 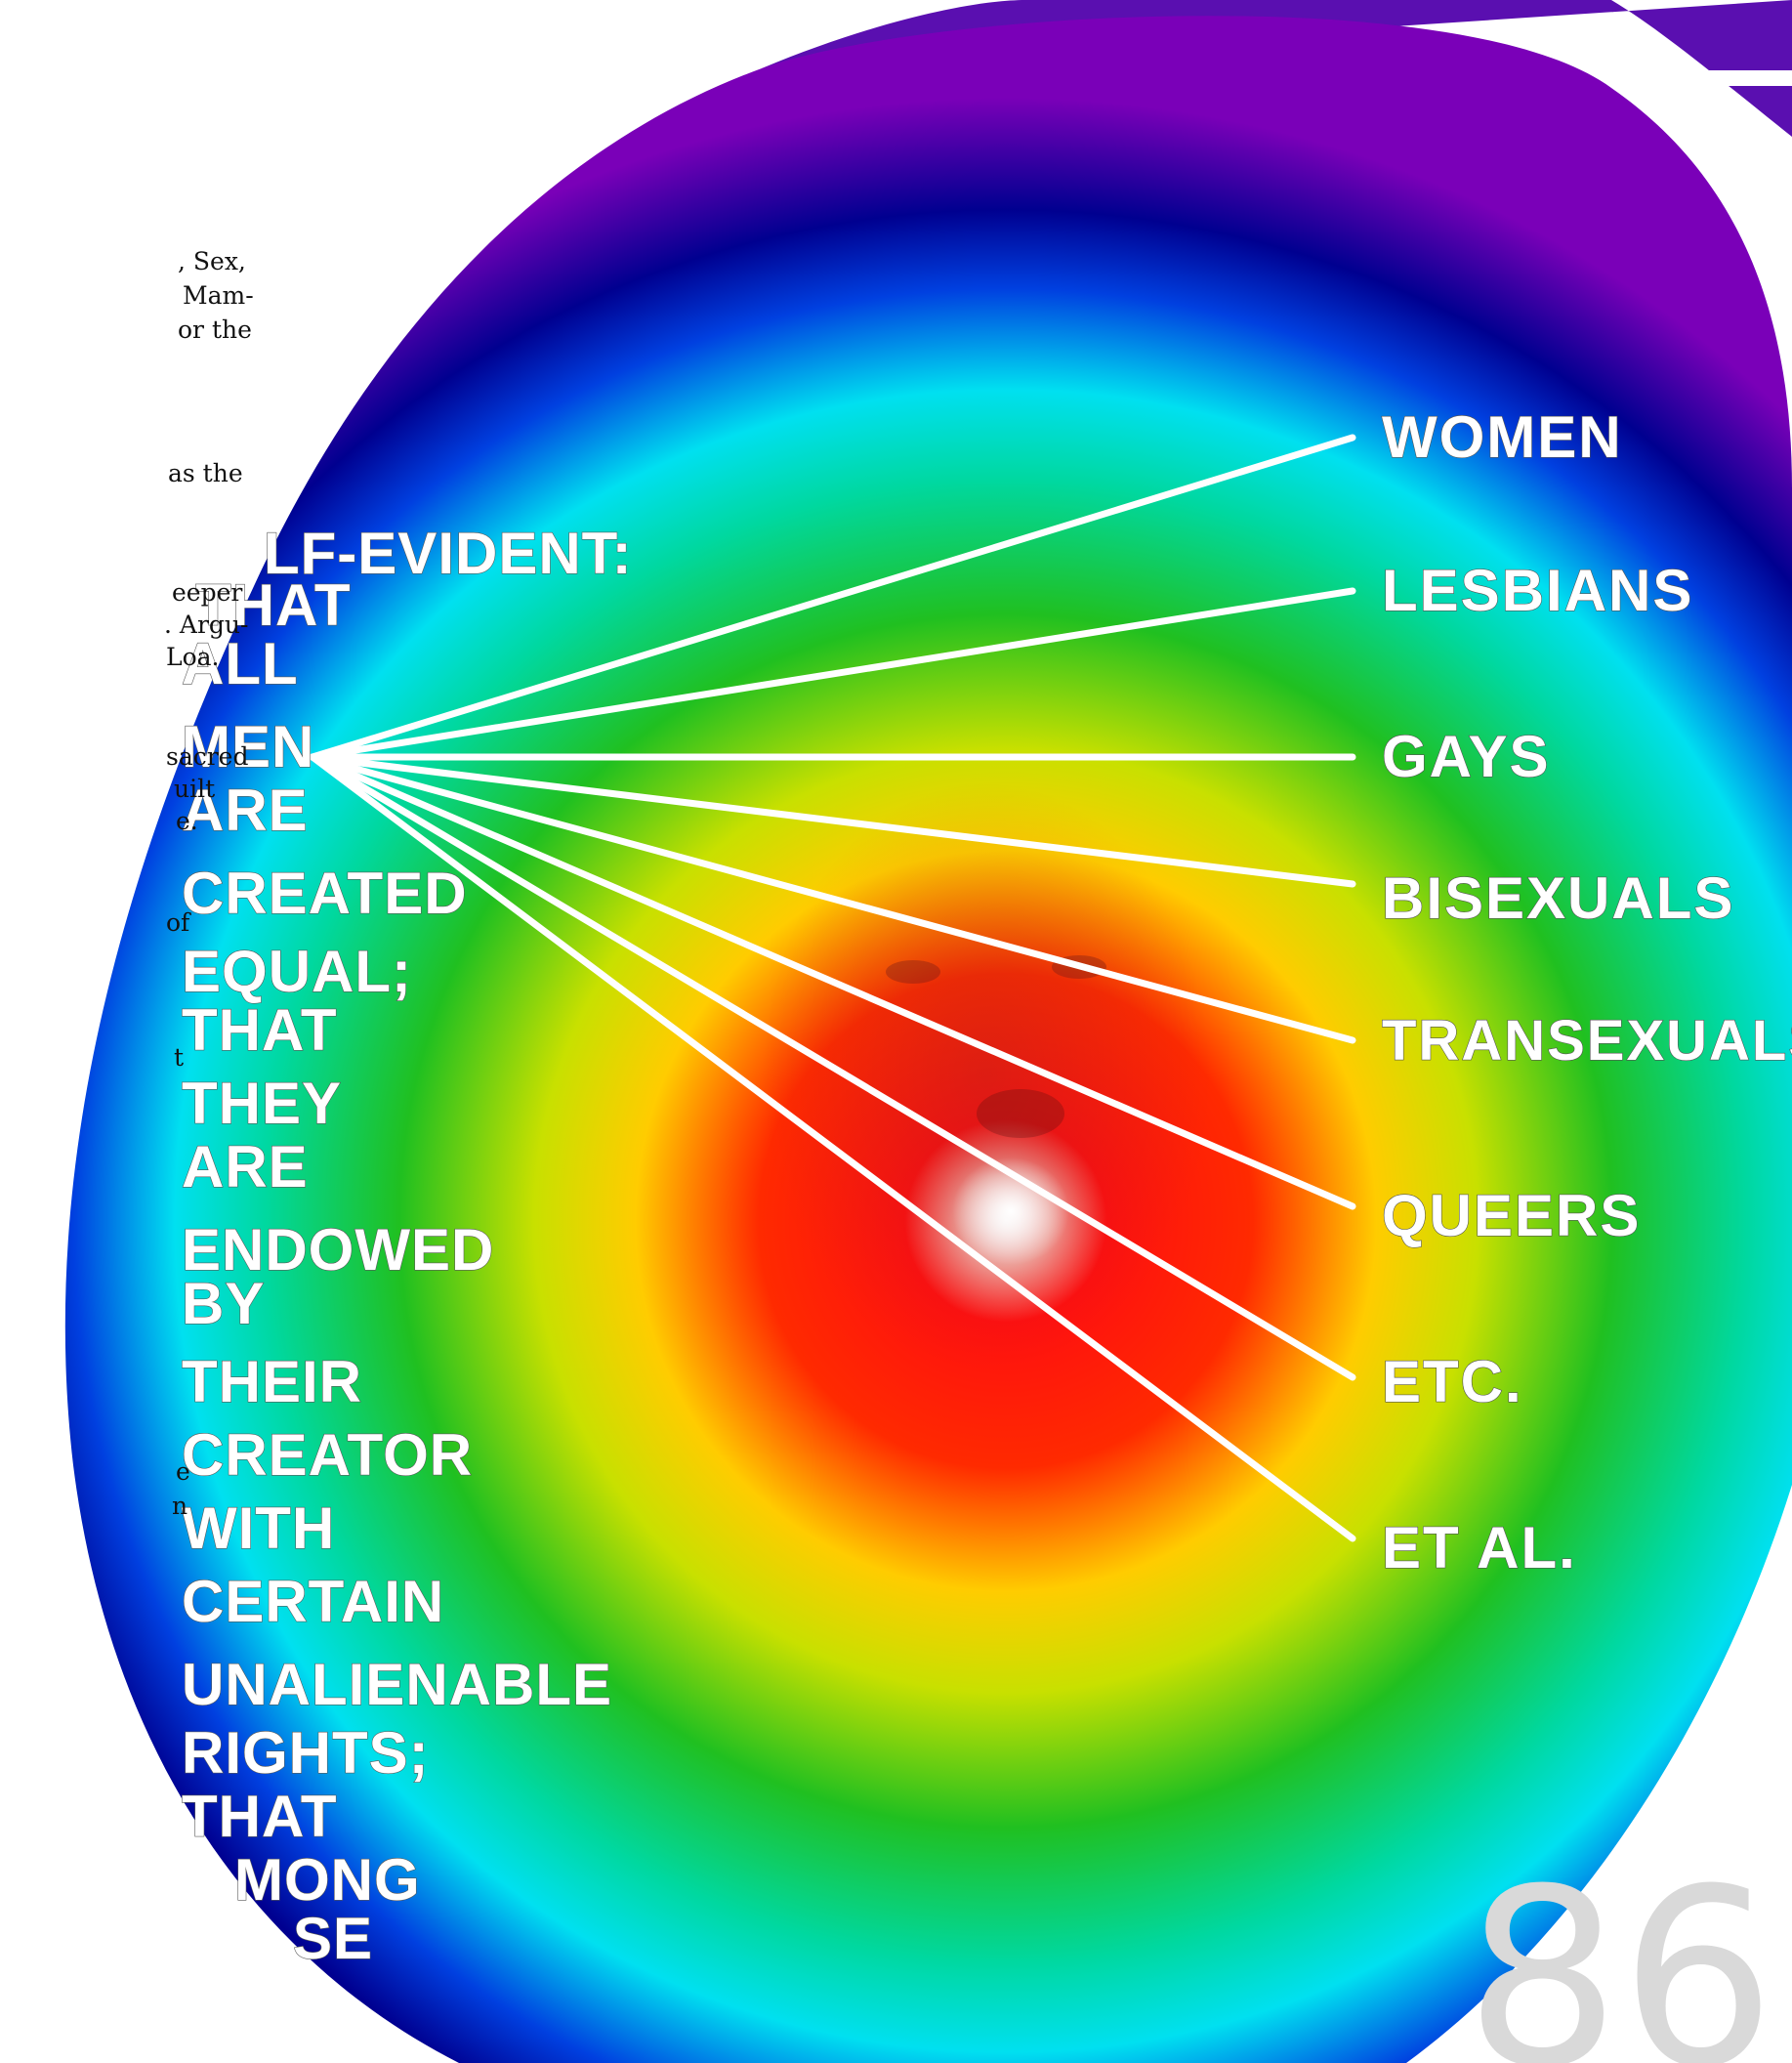 What do you see at coordinates (208, 756) in the screenshot?
I see `text-fragment: sacred` at bounding box center [208, 756].